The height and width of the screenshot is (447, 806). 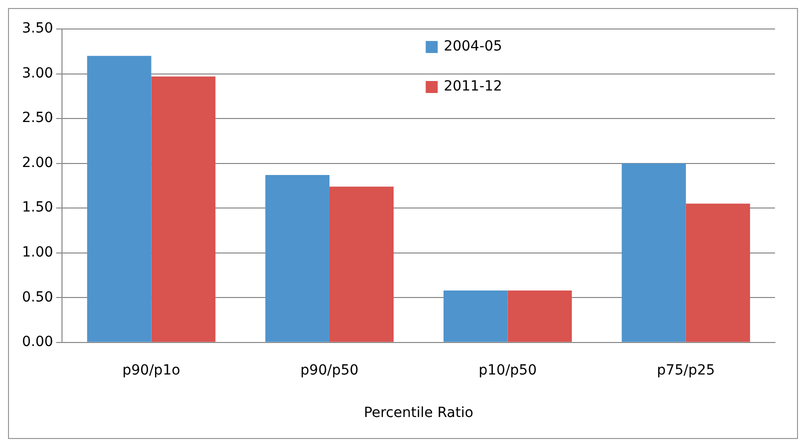 What do you see at coordinates (473, 46) in the screenshot?
I see `legend-label: 2004-05` at bounding box center [473, 46].